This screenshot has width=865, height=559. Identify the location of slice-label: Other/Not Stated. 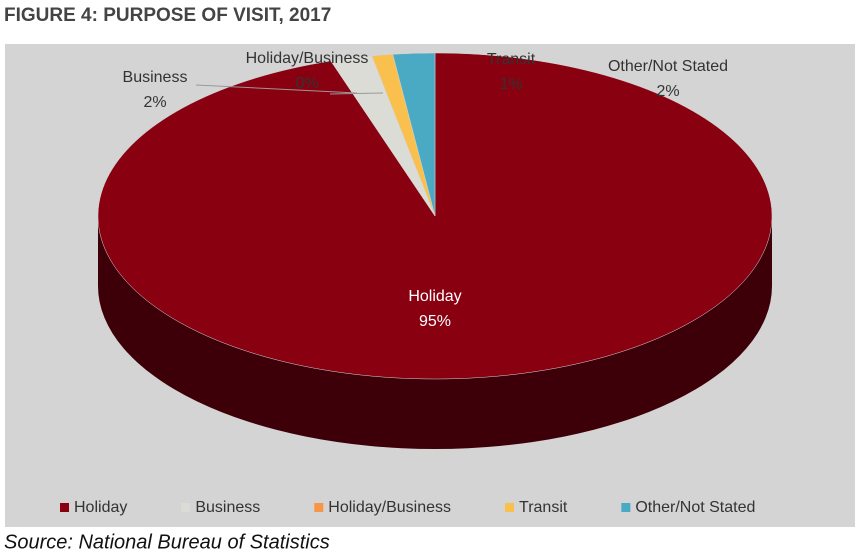
(668, 66).